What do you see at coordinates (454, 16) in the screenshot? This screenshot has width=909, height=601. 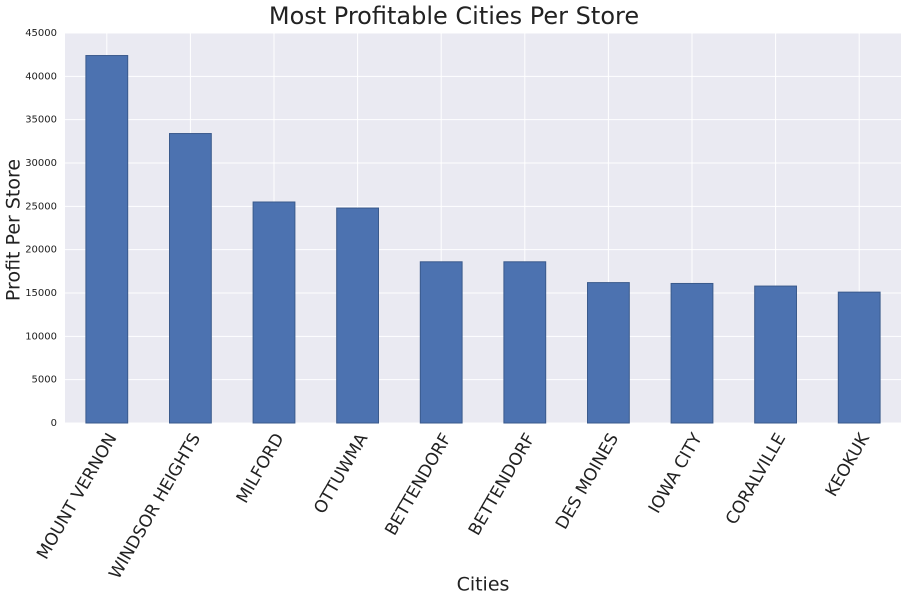 I see `chart-title: Most Profitable Cities Per Store` at bounding box center [454, 16].